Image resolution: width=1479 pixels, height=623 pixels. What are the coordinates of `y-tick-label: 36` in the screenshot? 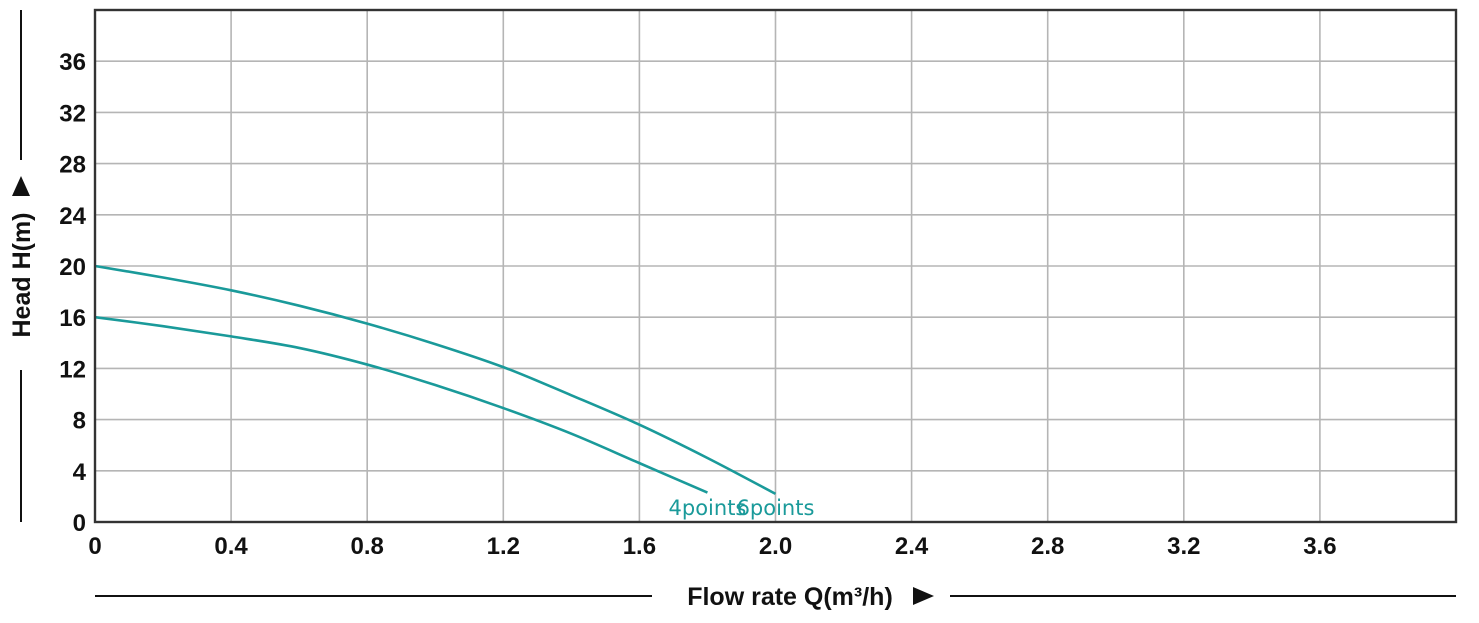 It's located at (72, 62).